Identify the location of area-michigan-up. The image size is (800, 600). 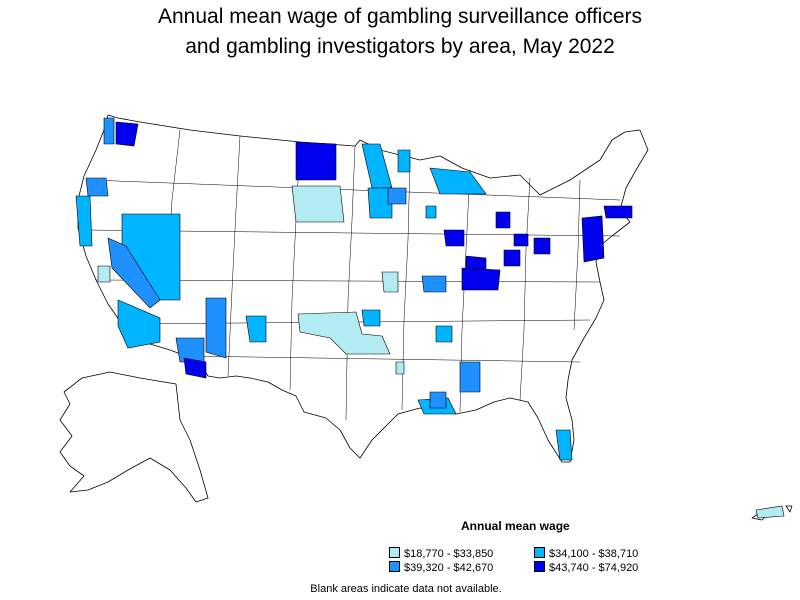
(404, 161).